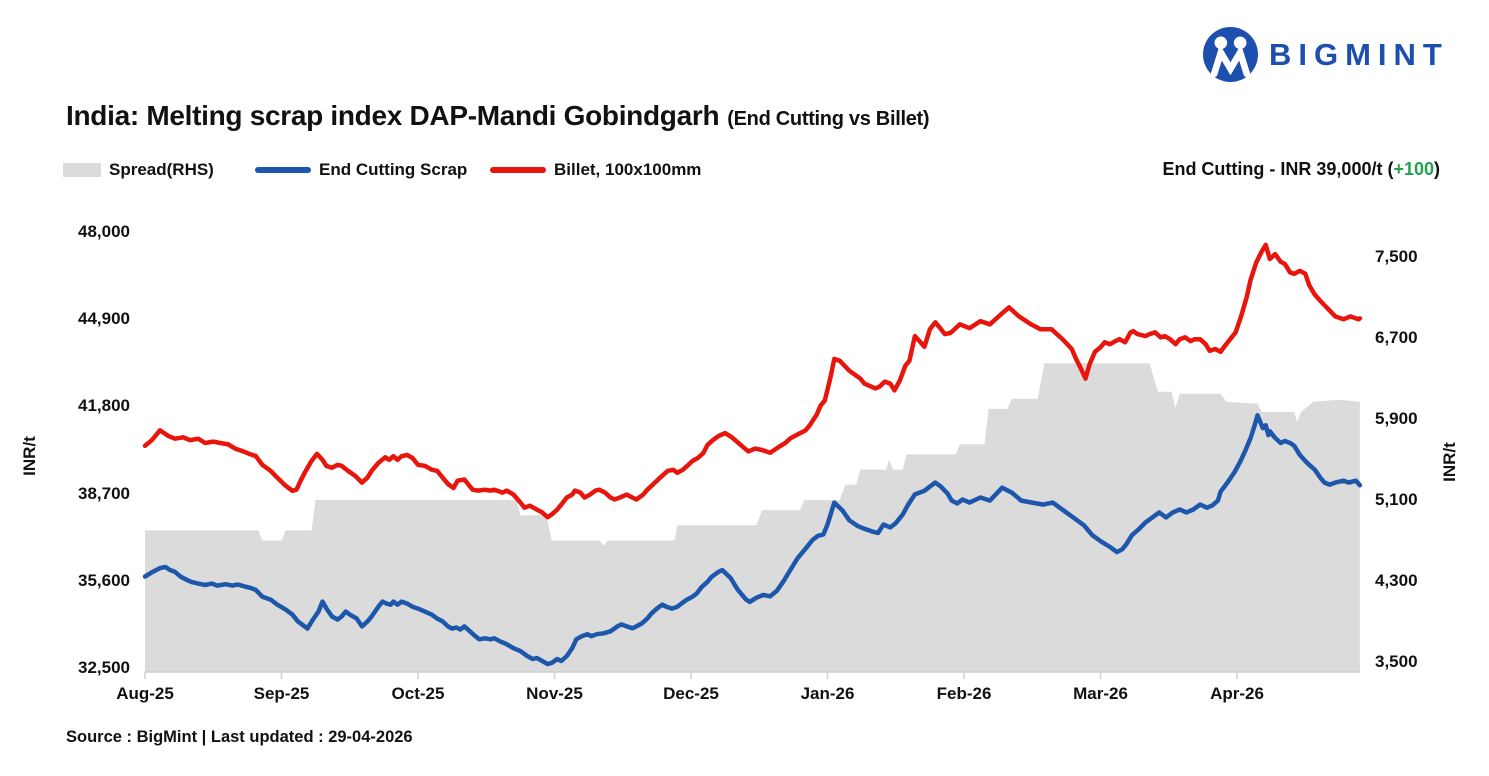 Image resolution: width=1489 pixels, height=776 pixels. Describe the element at coordinates (104, 319) in the screenshot. I see `y-left-tick-label: 44,900` at that location.